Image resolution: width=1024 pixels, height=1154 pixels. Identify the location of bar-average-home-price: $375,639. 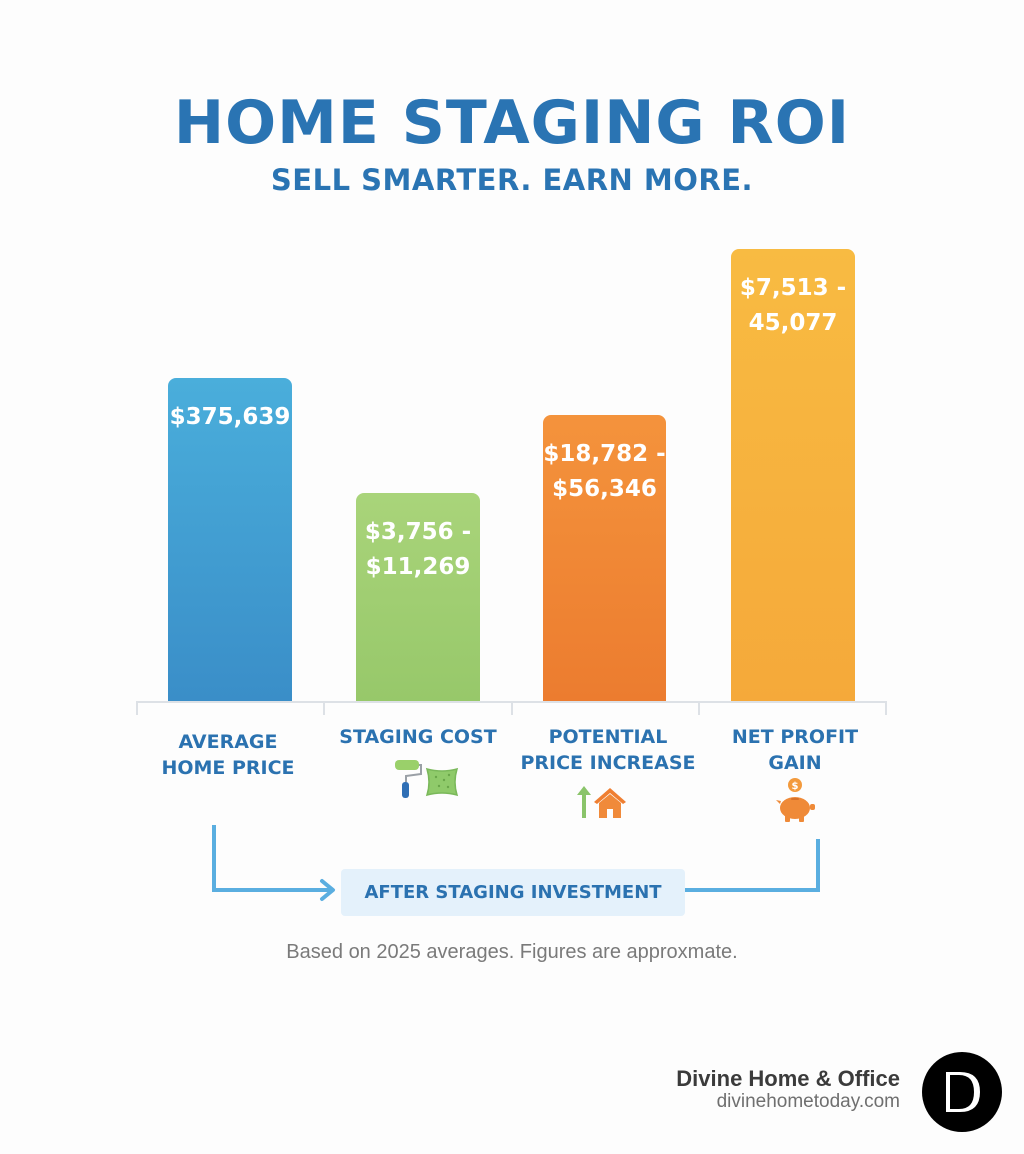
(230, 539).